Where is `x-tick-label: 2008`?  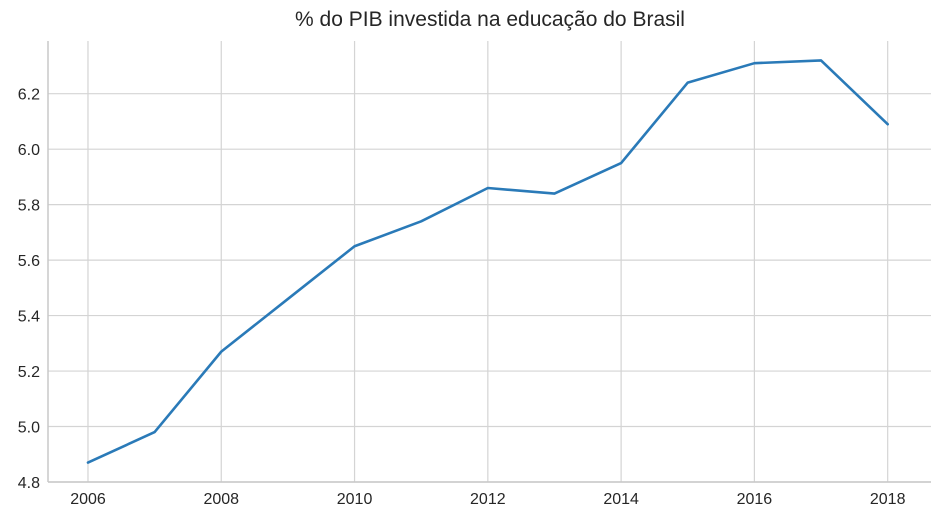
x-tick-label: 2008 is located at coordinates (221, 499).